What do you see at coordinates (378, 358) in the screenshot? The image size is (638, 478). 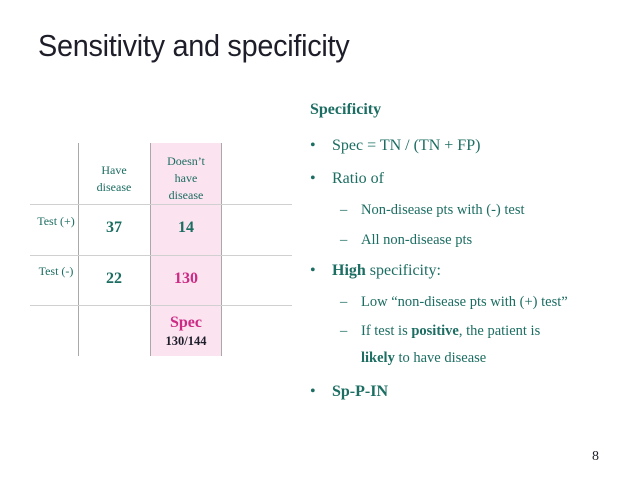 I see `likely-word: likely` at bounding box center [378, 358].